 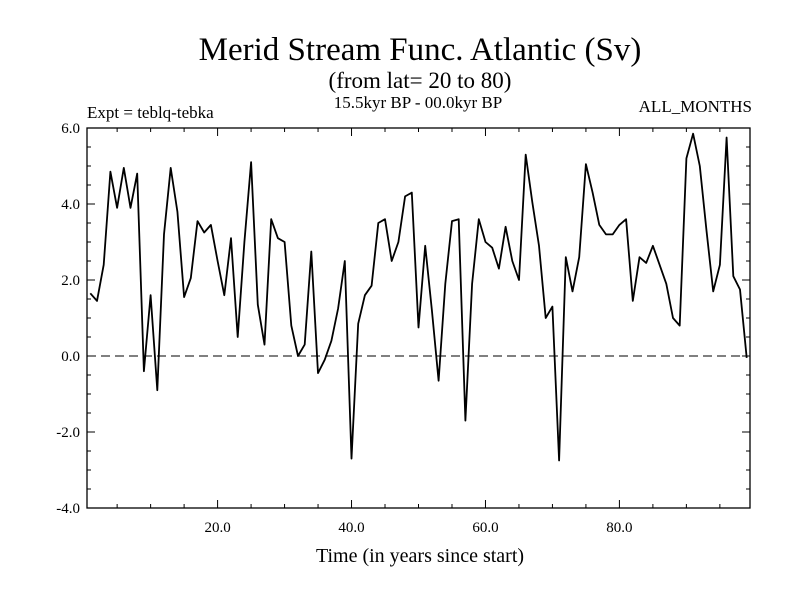 What do you see at coordinates (351, 528) in the screenshot?
I see `x-tick-label: 40.0` at bounding box center [351, 528].